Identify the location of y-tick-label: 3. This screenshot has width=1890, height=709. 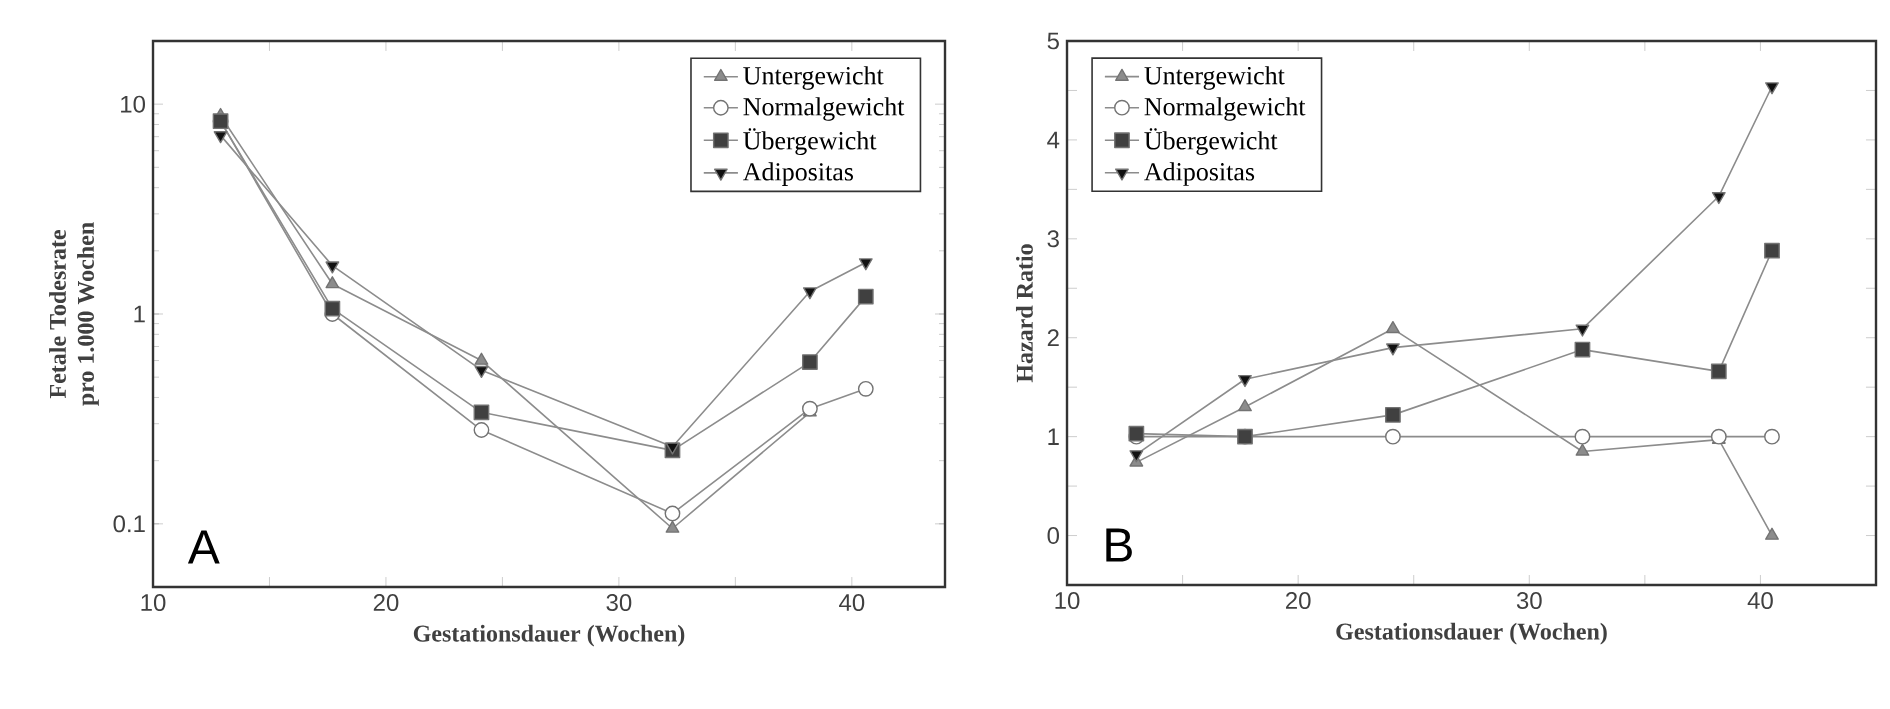
(1053, 239).